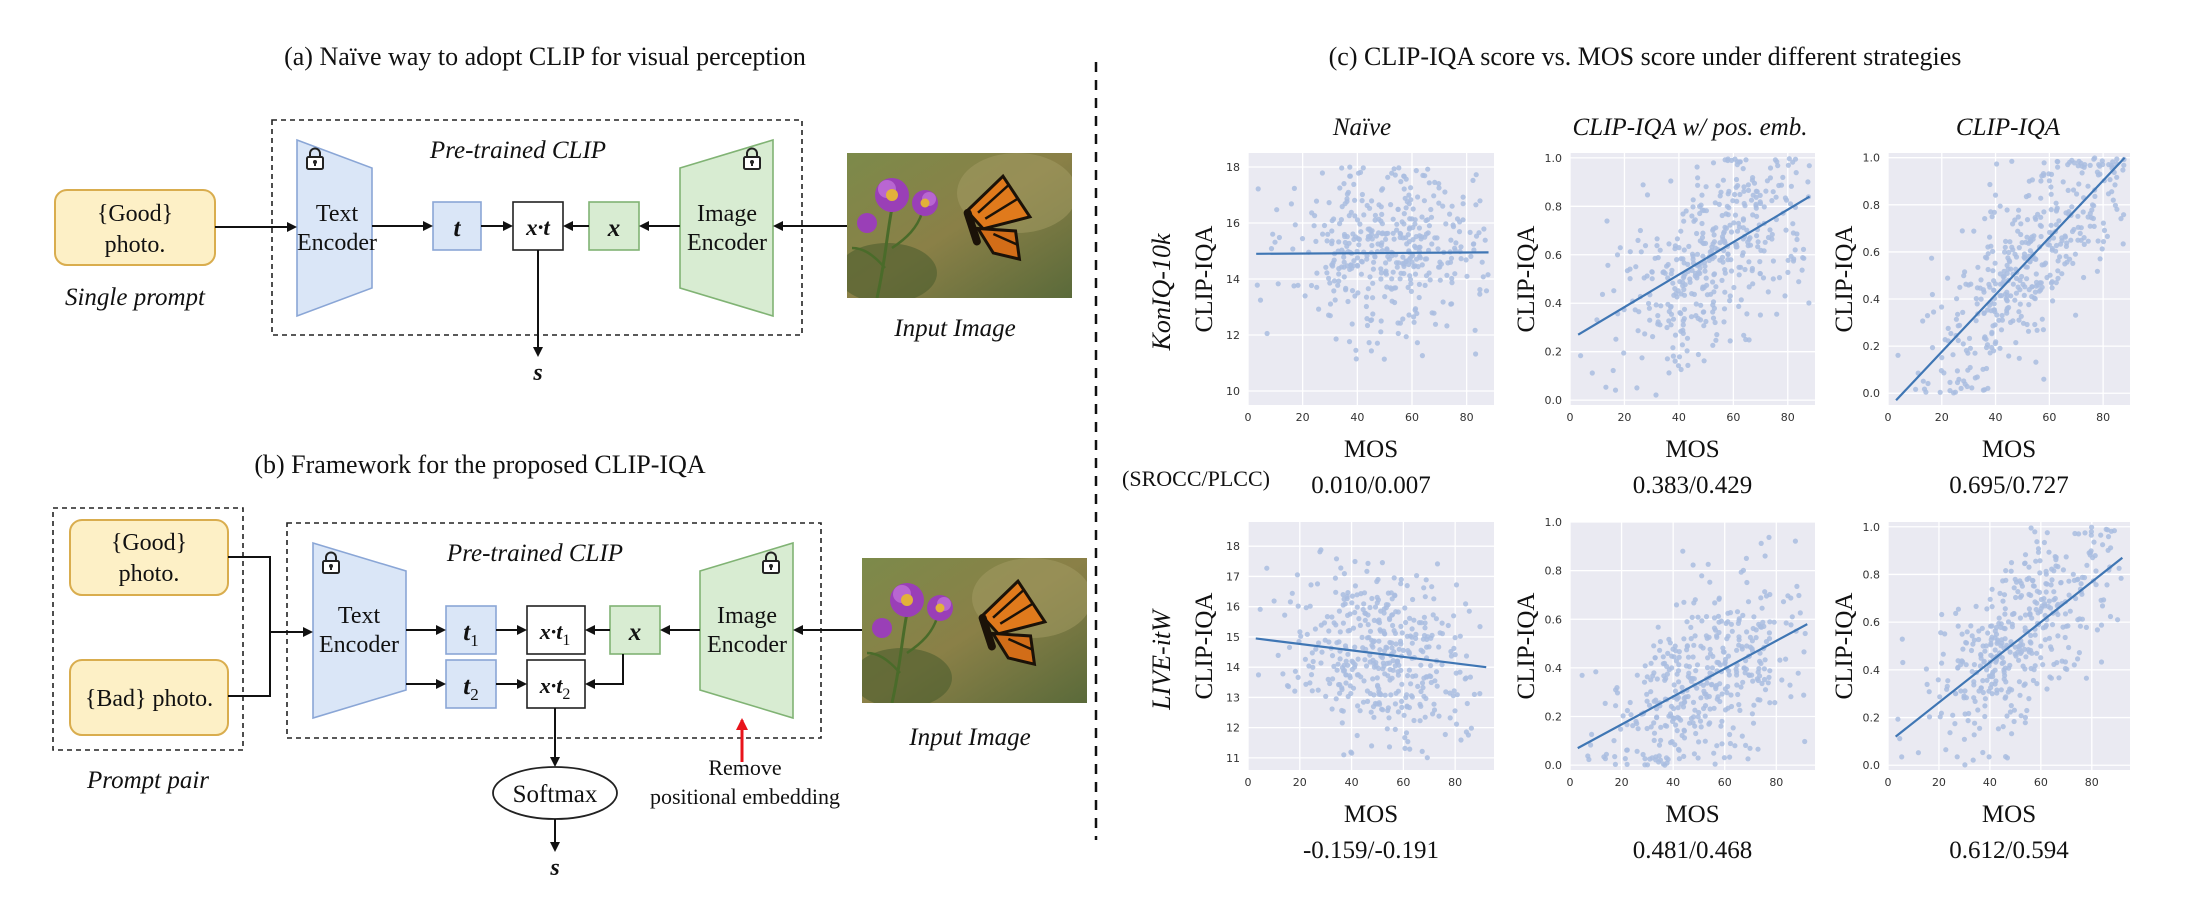 Image resolution: width=2186 pixels, height=904 pixels. What do you see at coordinates (1233, 223) in the screenshot?
I see `y-tick-label: 16` at bounding box center [1233, 223].